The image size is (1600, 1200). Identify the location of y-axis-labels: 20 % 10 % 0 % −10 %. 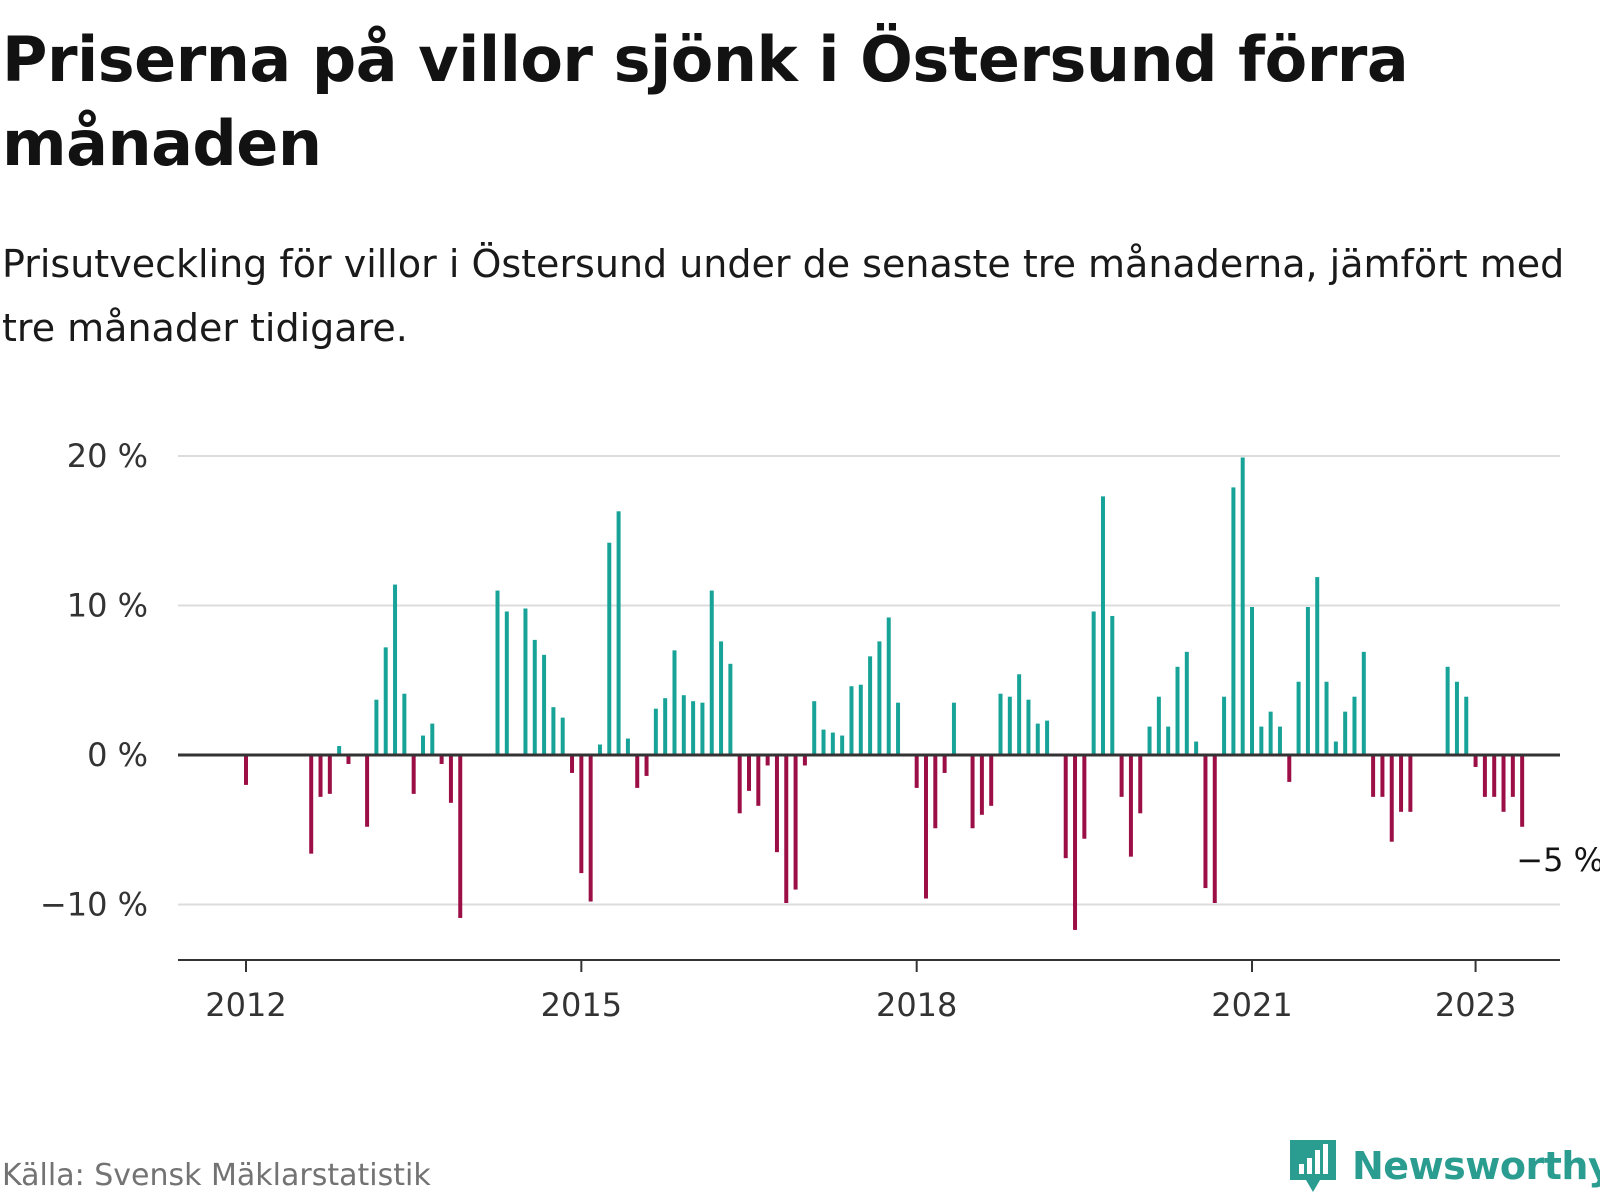
(94, 680).